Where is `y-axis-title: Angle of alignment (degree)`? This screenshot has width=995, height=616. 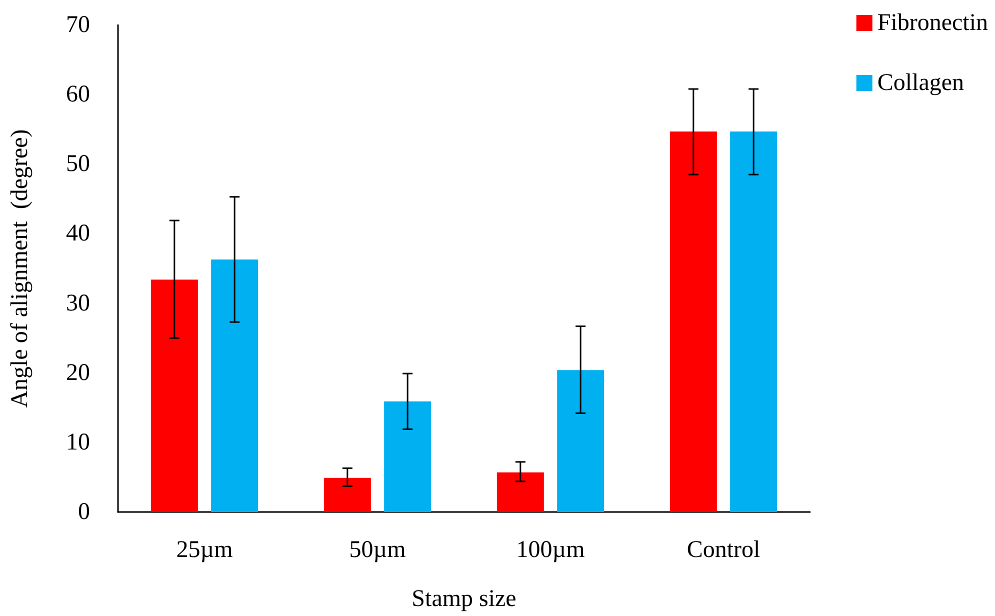 y-axis-title: Angle of alignment (degree) is located at coordinates (20, 268).